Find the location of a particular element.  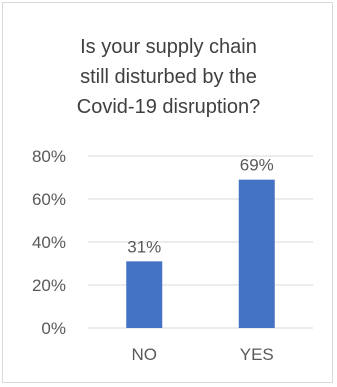

y-tick-label: 20% is located at coordinates (49, 285).